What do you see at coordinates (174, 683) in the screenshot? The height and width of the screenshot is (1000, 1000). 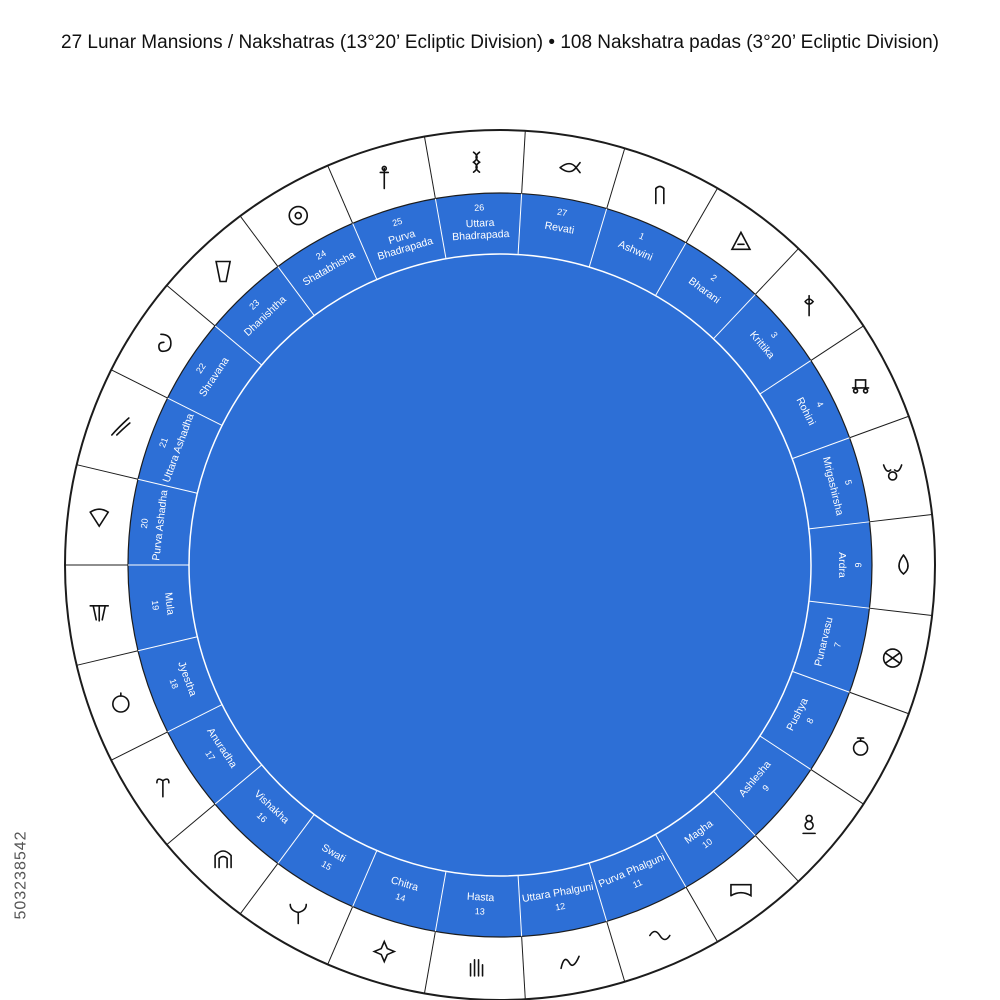 I see `nakshatra-number: 18` at bounding box center [174, 683].